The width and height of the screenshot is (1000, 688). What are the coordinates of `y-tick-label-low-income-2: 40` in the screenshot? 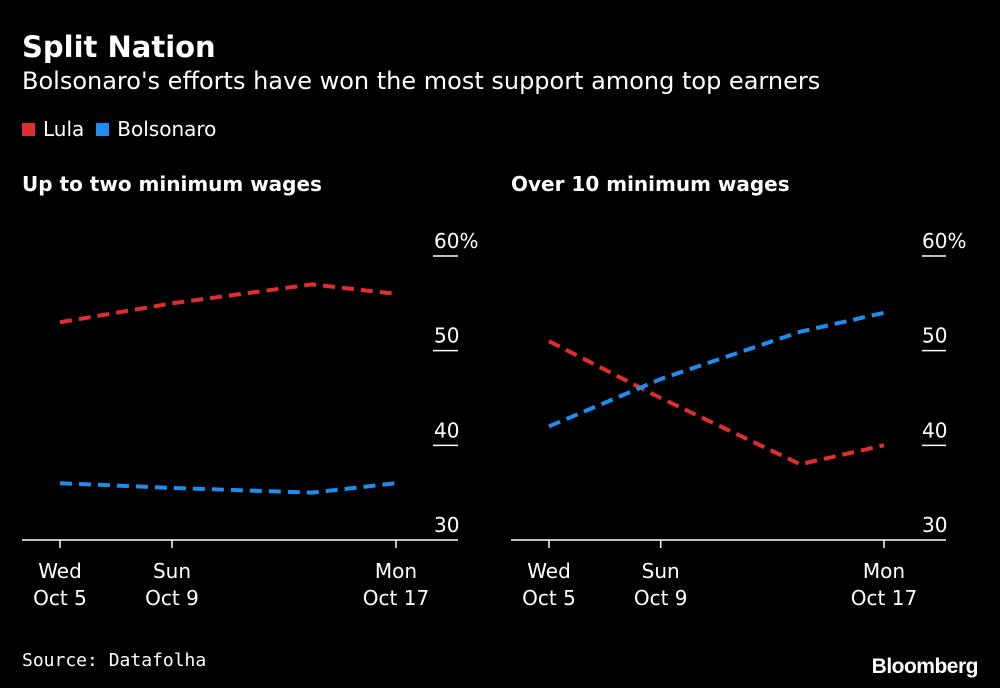 It's located at (446, 430).